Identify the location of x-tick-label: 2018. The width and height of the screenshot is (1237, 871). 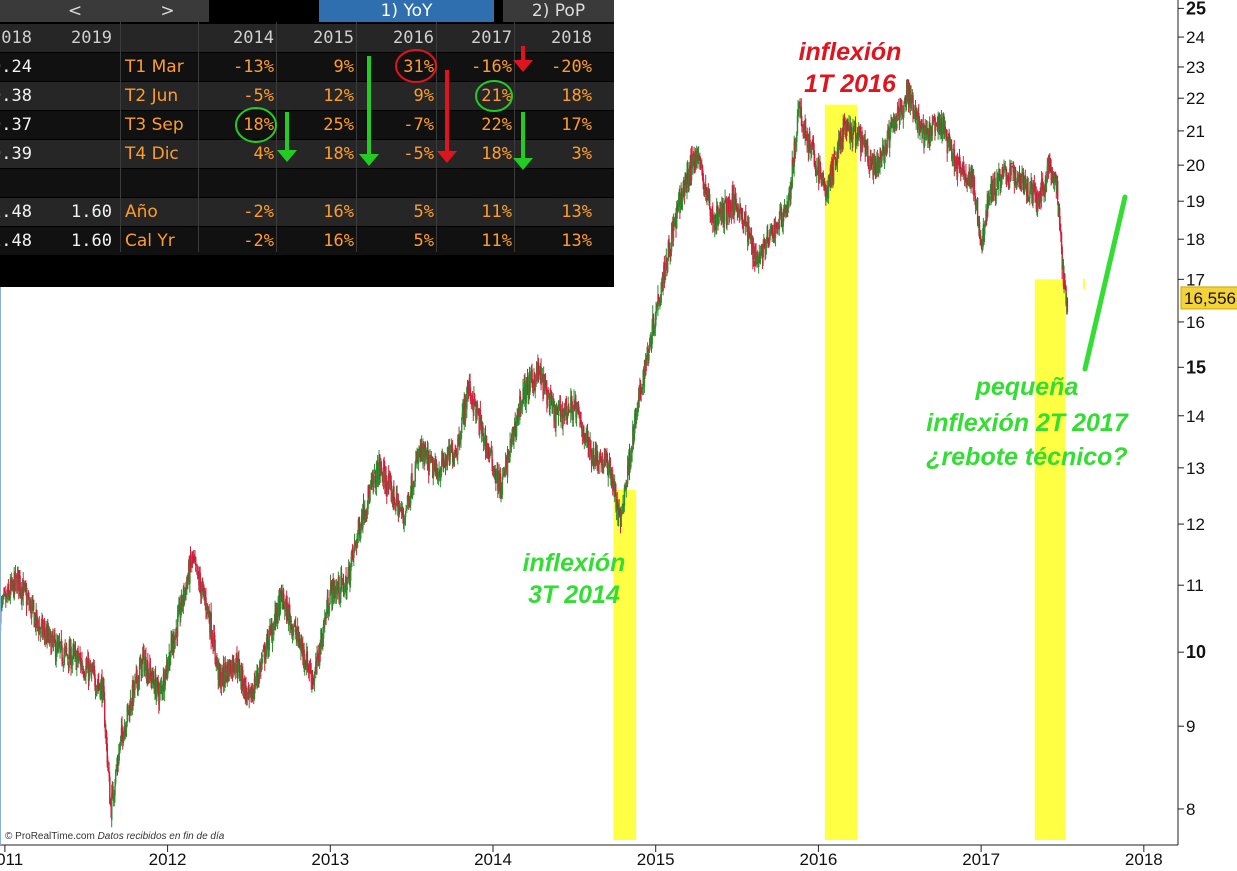
(1144, 859).